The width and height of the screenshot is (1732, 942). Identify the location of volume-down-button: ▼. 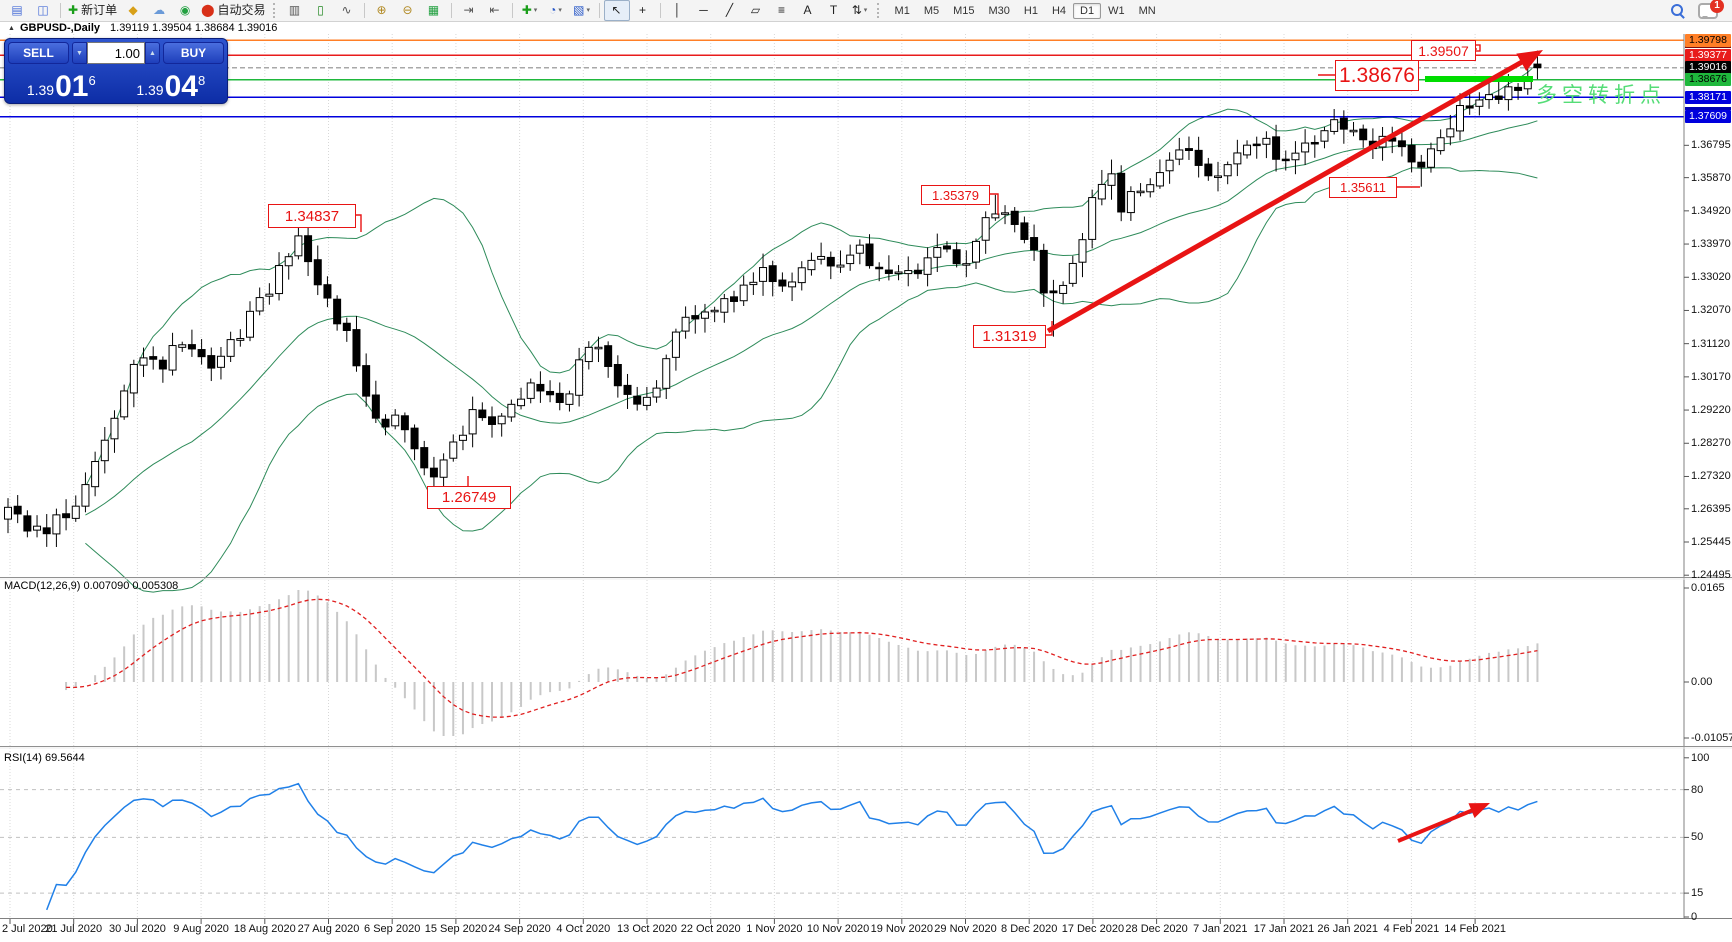
(79, 53).